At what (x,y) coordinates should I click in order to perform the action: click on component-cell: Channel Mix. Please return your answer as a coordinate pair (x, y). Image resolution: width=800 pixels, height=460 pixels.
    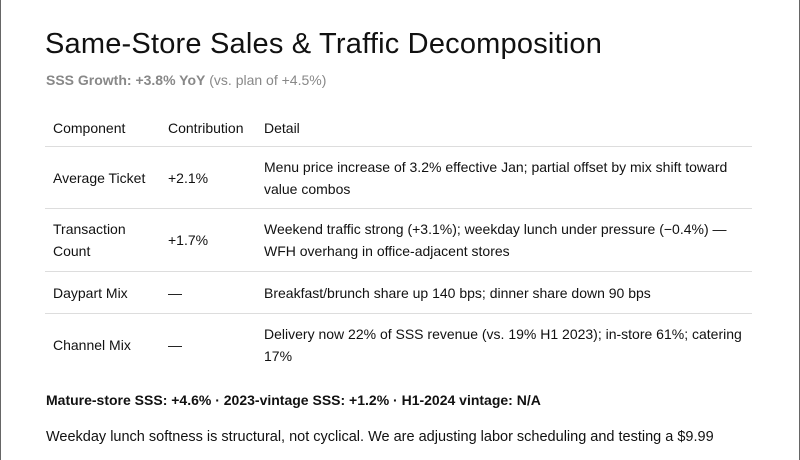
    Looking at the image, I should click on (92, 344).